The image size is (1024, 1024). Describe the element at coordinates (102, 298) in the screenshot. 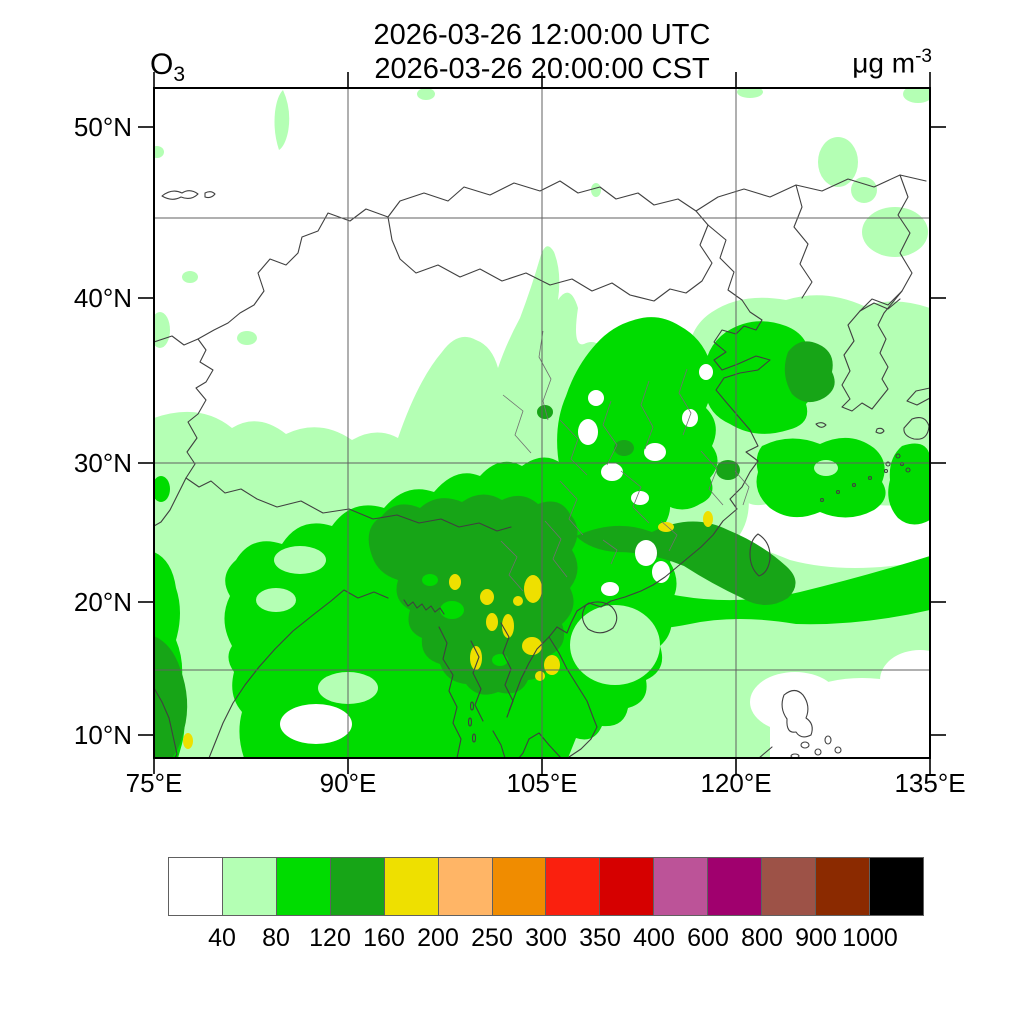

I see `lat-tick-label-40n: 40°N` at that location.